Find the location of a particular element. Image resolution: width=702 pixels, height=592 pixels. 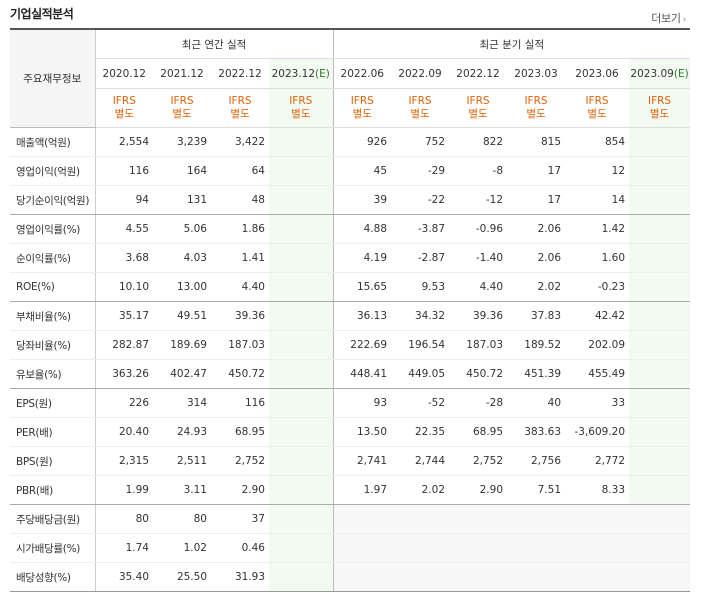

row-label: PBR(배) is located at coordinates (53, 490).